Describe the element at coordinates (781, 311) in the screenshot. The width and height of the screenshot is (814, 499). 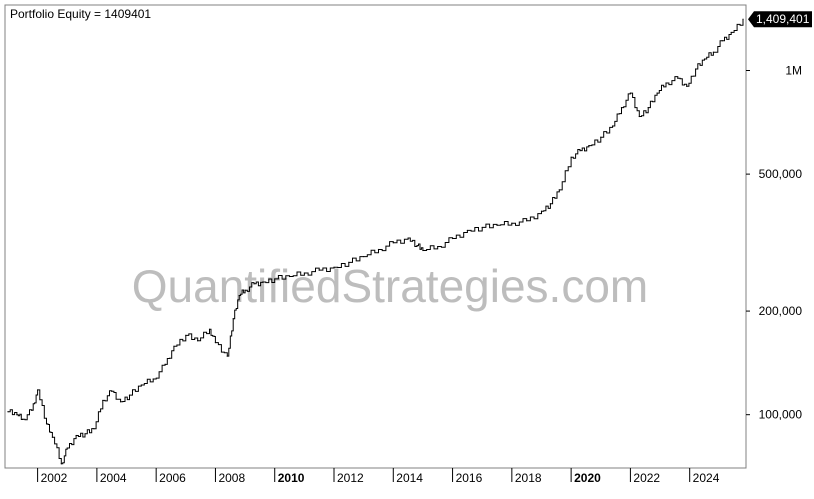
I see `y-tick-label: 200,000` at that location.